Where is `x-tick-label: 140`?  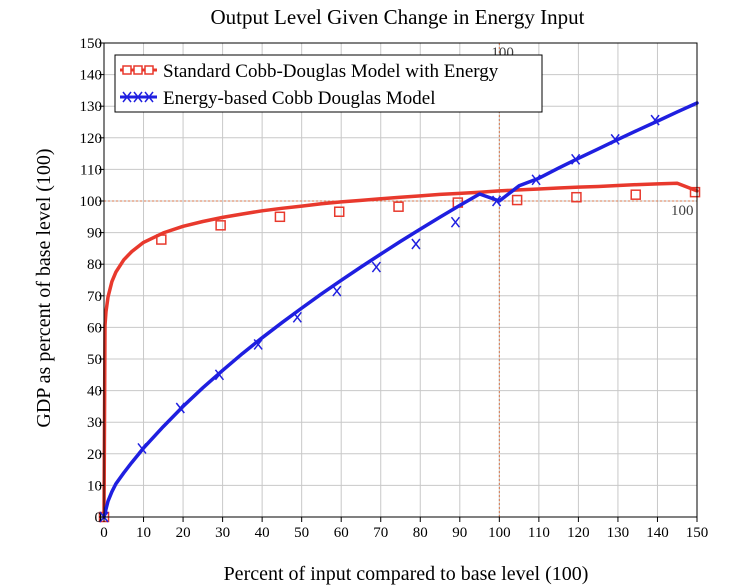
x-tick-label: 140 is located at coordinates (657, 533).